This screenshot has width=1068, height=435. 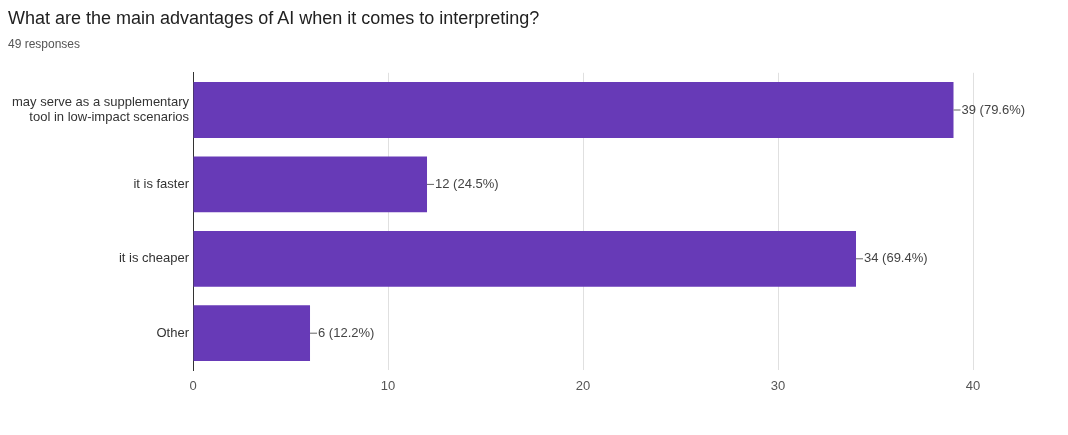 What do you see at coordinates (161, 183) in the screenshot?
I see `y-tick-label: it is faster` at bounding box center [161, 183].